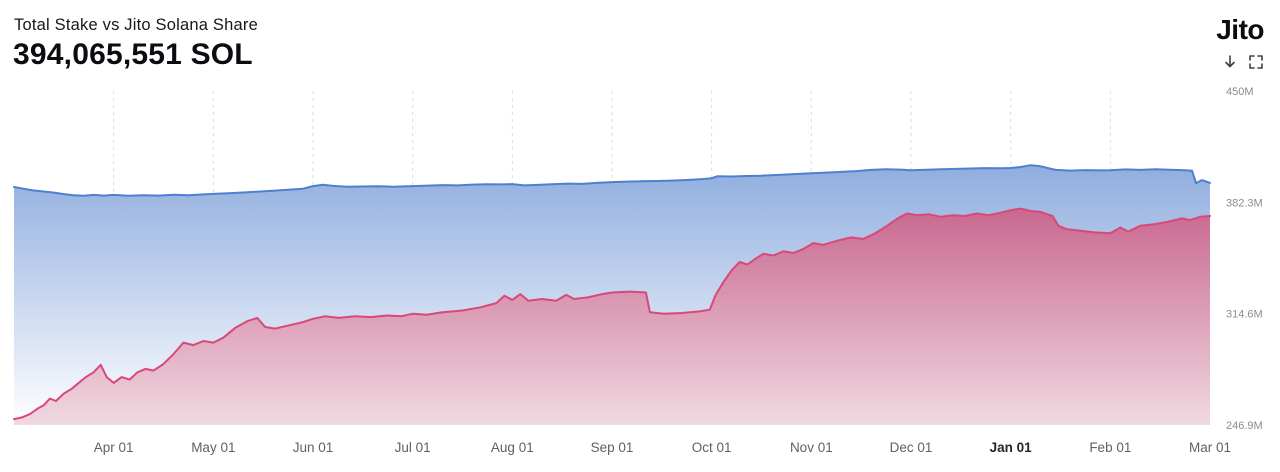 The image size is (1280, 472). Describe the element at coordinates (811, 447) in the screenshot. I see `svg-text: Nov 01` at that location.